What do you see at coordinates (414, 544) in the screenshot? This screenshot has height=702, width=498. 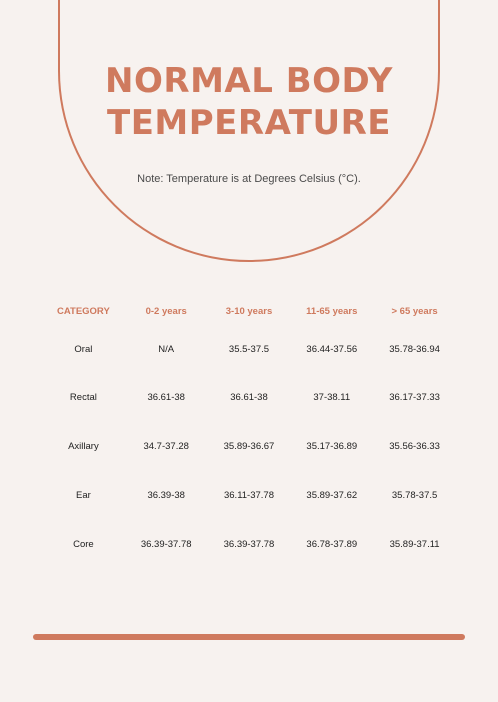 I see `table-cell: 35.89-37.11` at bounding box center [414, 544].